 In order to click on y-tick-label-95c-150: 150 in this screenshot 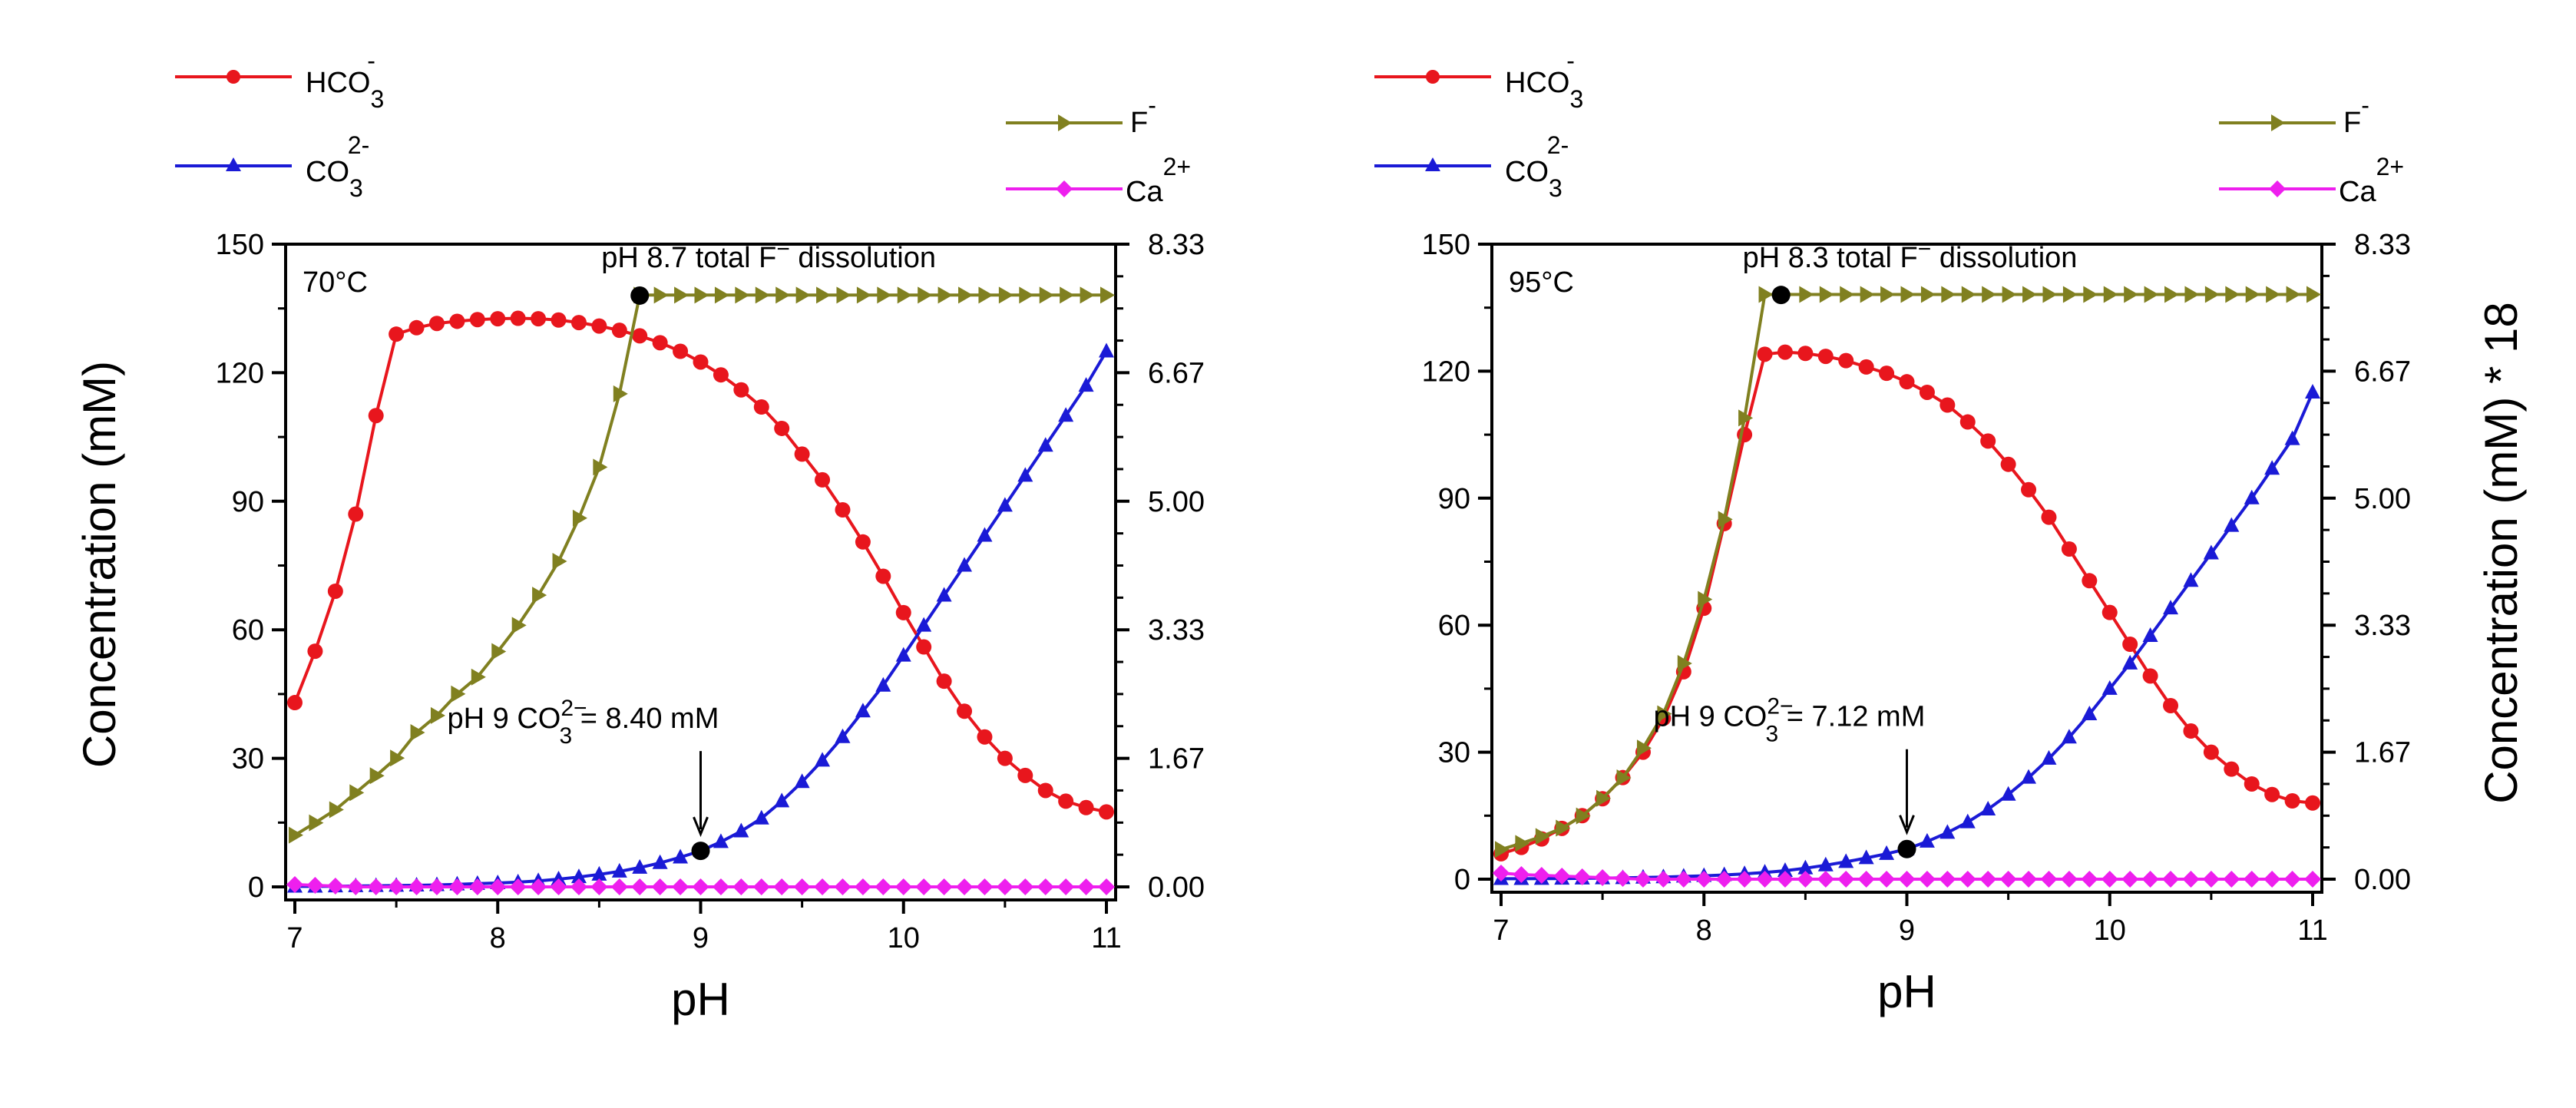, I will do `click(1446, 245)`.